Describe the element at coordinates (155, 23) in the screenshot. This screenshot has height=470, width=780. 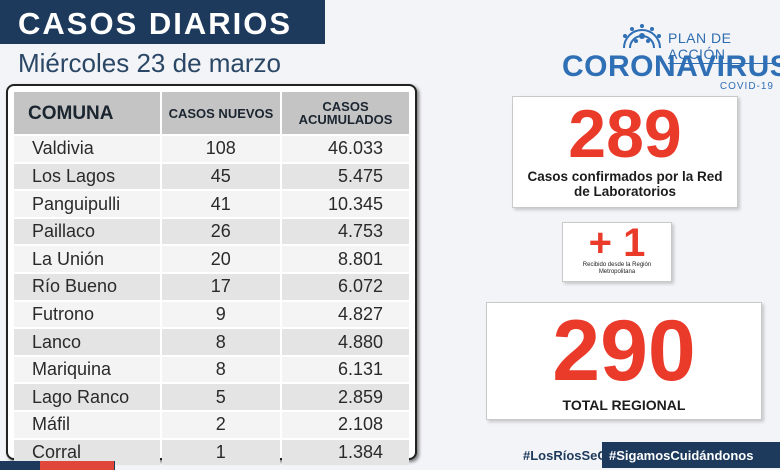
I see `page-title: CASOS DIARIOS` at that location.